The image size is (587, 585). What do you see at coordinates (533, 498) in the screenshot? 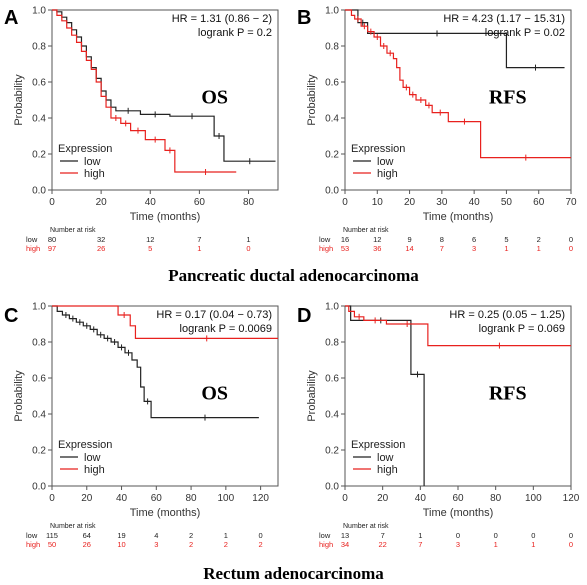
I see `x-tick-label: 100` at bounding box center [533, 498].